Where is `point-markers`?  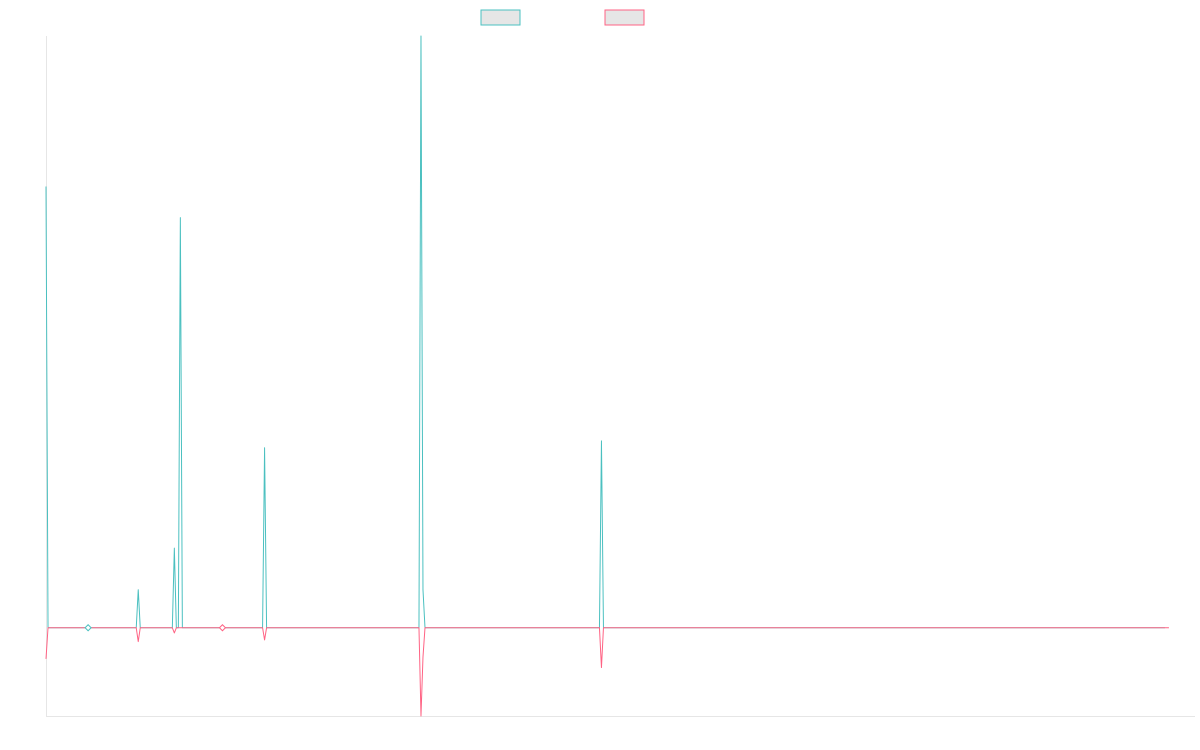
point-markers is located at coordinates (155, 628).